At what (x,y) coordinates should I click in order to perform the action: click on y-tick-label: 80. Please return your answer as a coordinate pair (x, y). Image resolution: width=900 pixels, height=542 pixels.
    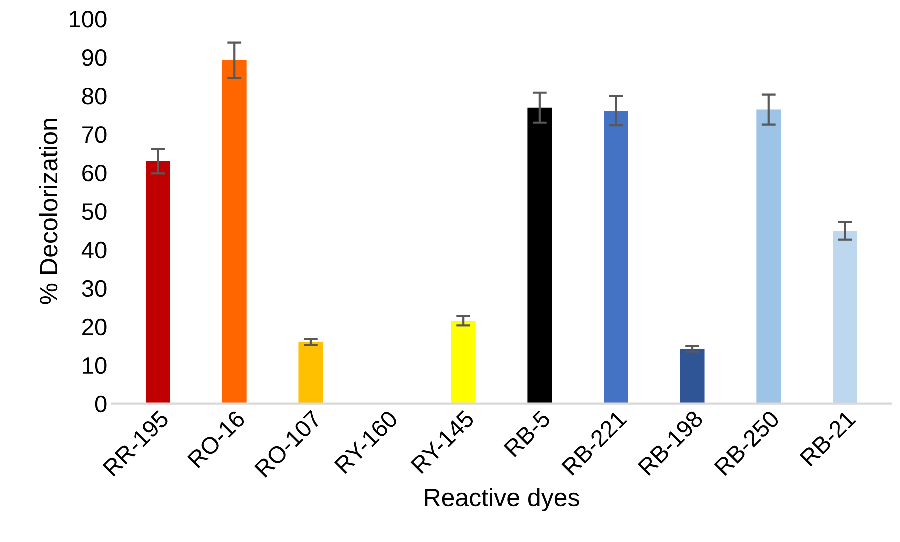
    Looking at the image, I should click on (94, 96).